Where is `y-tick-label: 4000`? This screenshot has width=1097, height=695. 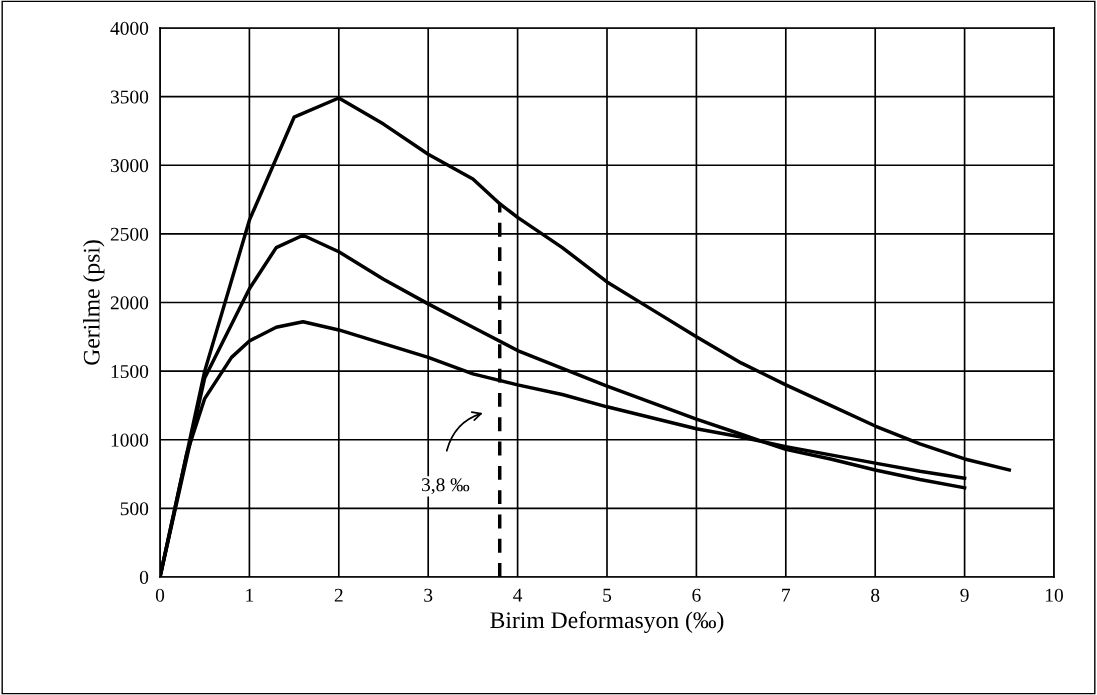
y-tick-label: 4000 is located at coordinates (129, 28).